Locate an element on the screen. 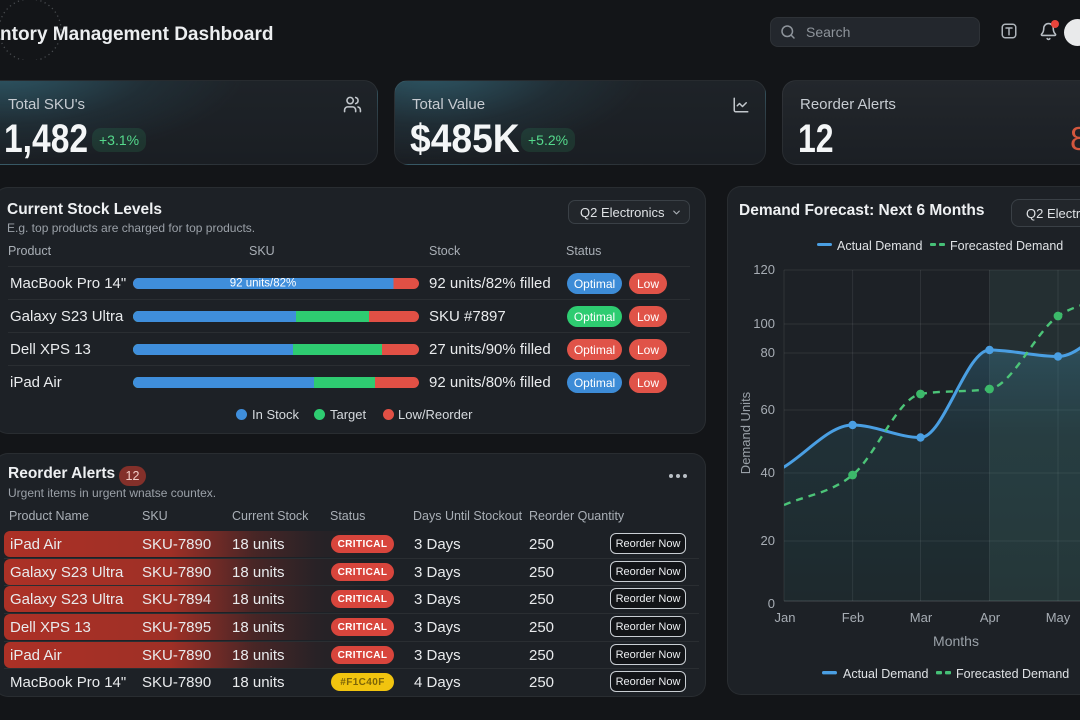  svg-text: 0 is located at coordinates (771, 603).